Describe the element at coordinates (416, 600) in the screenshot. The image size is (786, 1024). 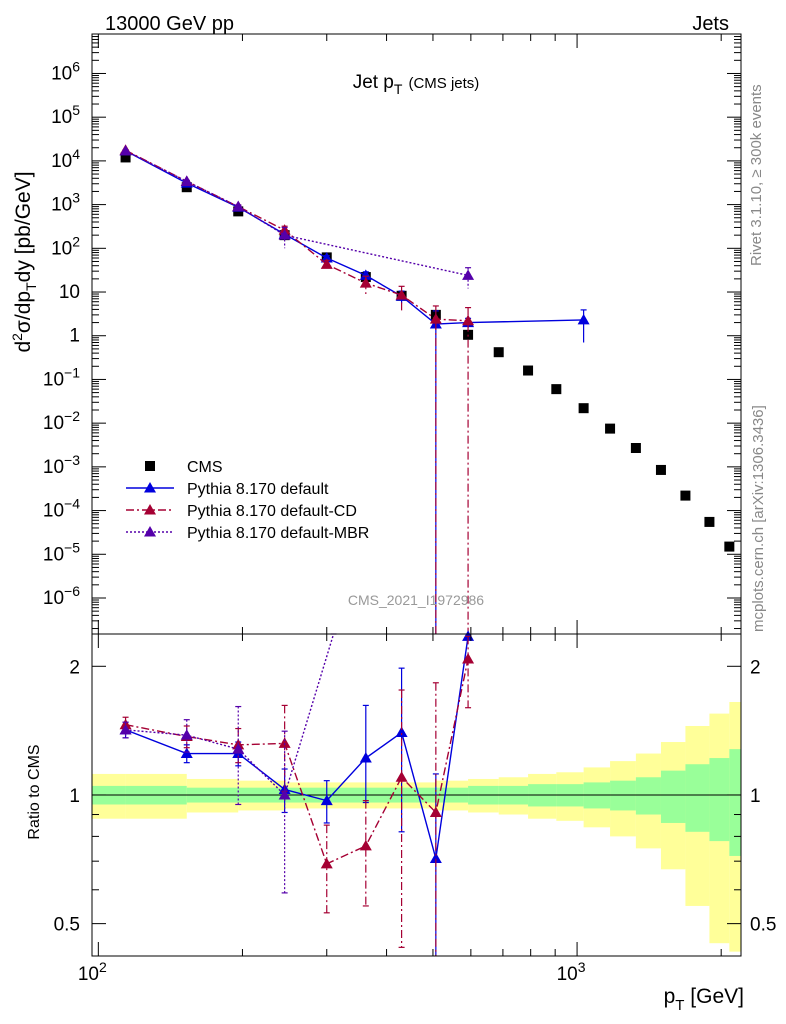
I see `watermark: CMS_2021_I1972986` at that location.